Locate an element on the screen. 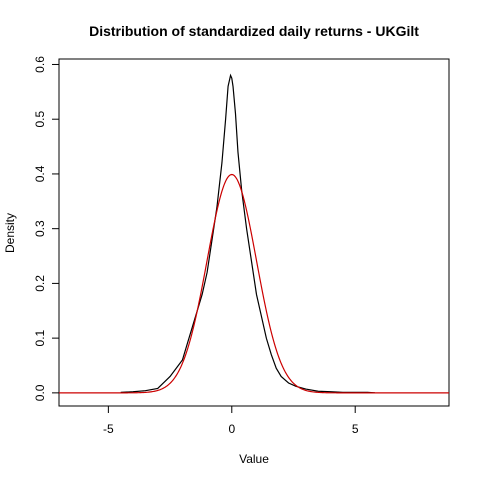 The width and height of the screenshot is (480, 480). x-axis: -5 0 5 is located at coordinates (231, 421).